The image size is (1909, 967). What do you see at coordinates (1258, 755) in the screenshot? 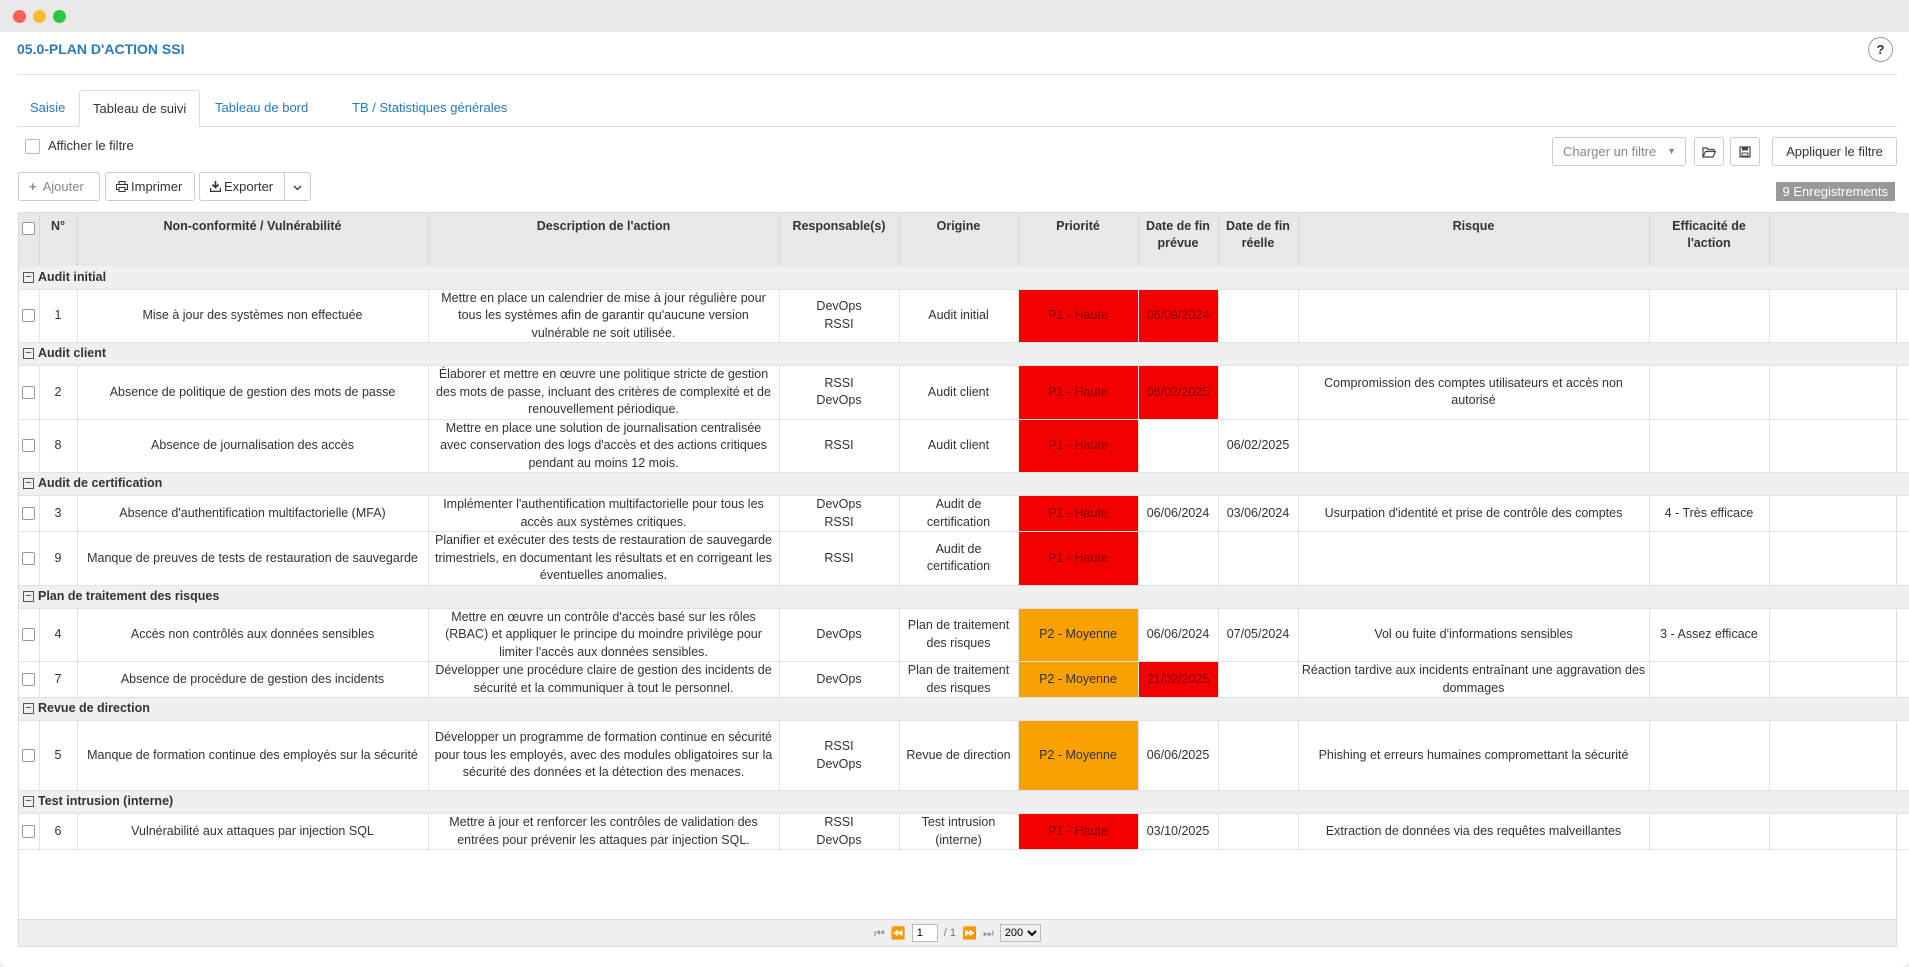
I see `actual-end-cell` at bounding box center [1258, 755].